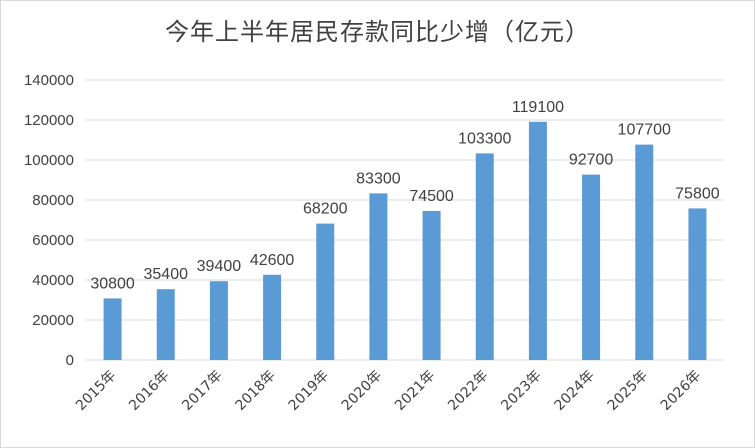  What do you see at coordinates (362, 391) in the screenshot?
I see `x-tick-label: 2020年` at bounding box center [362, 391].